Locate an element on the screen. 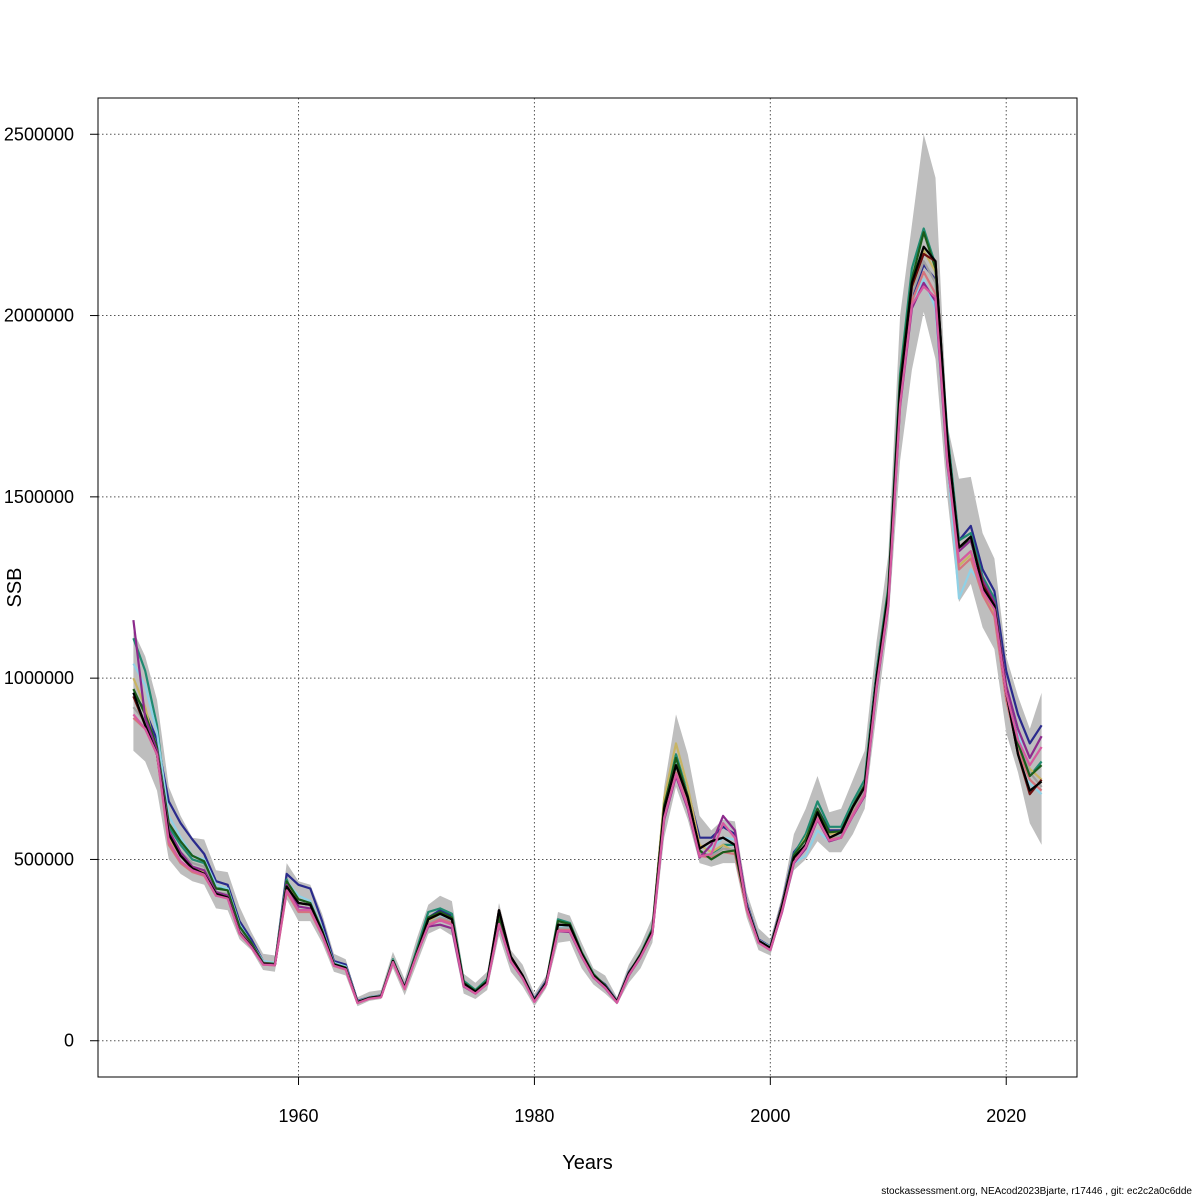  x-tick-label: 2020 is located at coordinates (1006, 1116).